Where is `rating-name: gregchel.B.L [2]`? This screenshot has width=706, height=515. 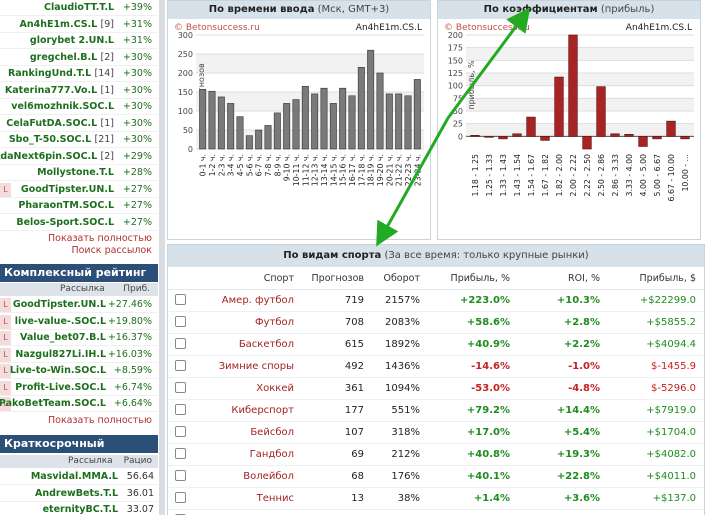
rating-name: gregchel.B.L [2] is located at coordinates (72, 57).